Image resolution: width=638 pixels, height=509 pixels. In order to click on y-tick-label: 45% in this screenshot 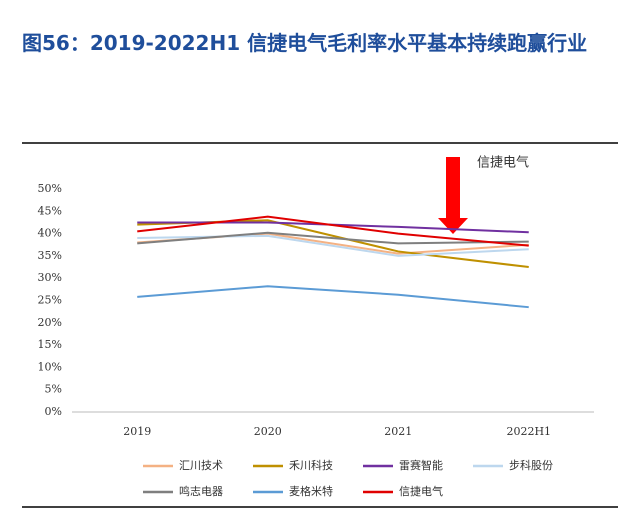, I will do `click(50, 210)`.